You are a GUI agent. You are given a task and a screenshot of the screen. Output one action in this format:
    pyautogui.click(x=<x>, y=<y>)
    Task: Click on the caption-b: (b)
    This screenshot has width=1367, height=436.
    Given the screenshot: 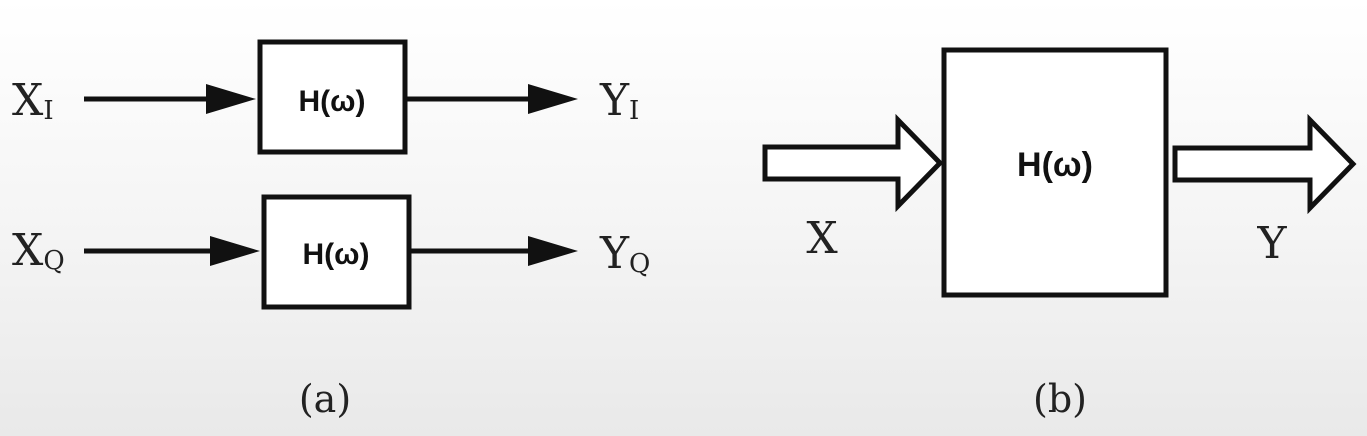 What is the action you would take?
    pyautogui.click(x=1060, y=399)
    